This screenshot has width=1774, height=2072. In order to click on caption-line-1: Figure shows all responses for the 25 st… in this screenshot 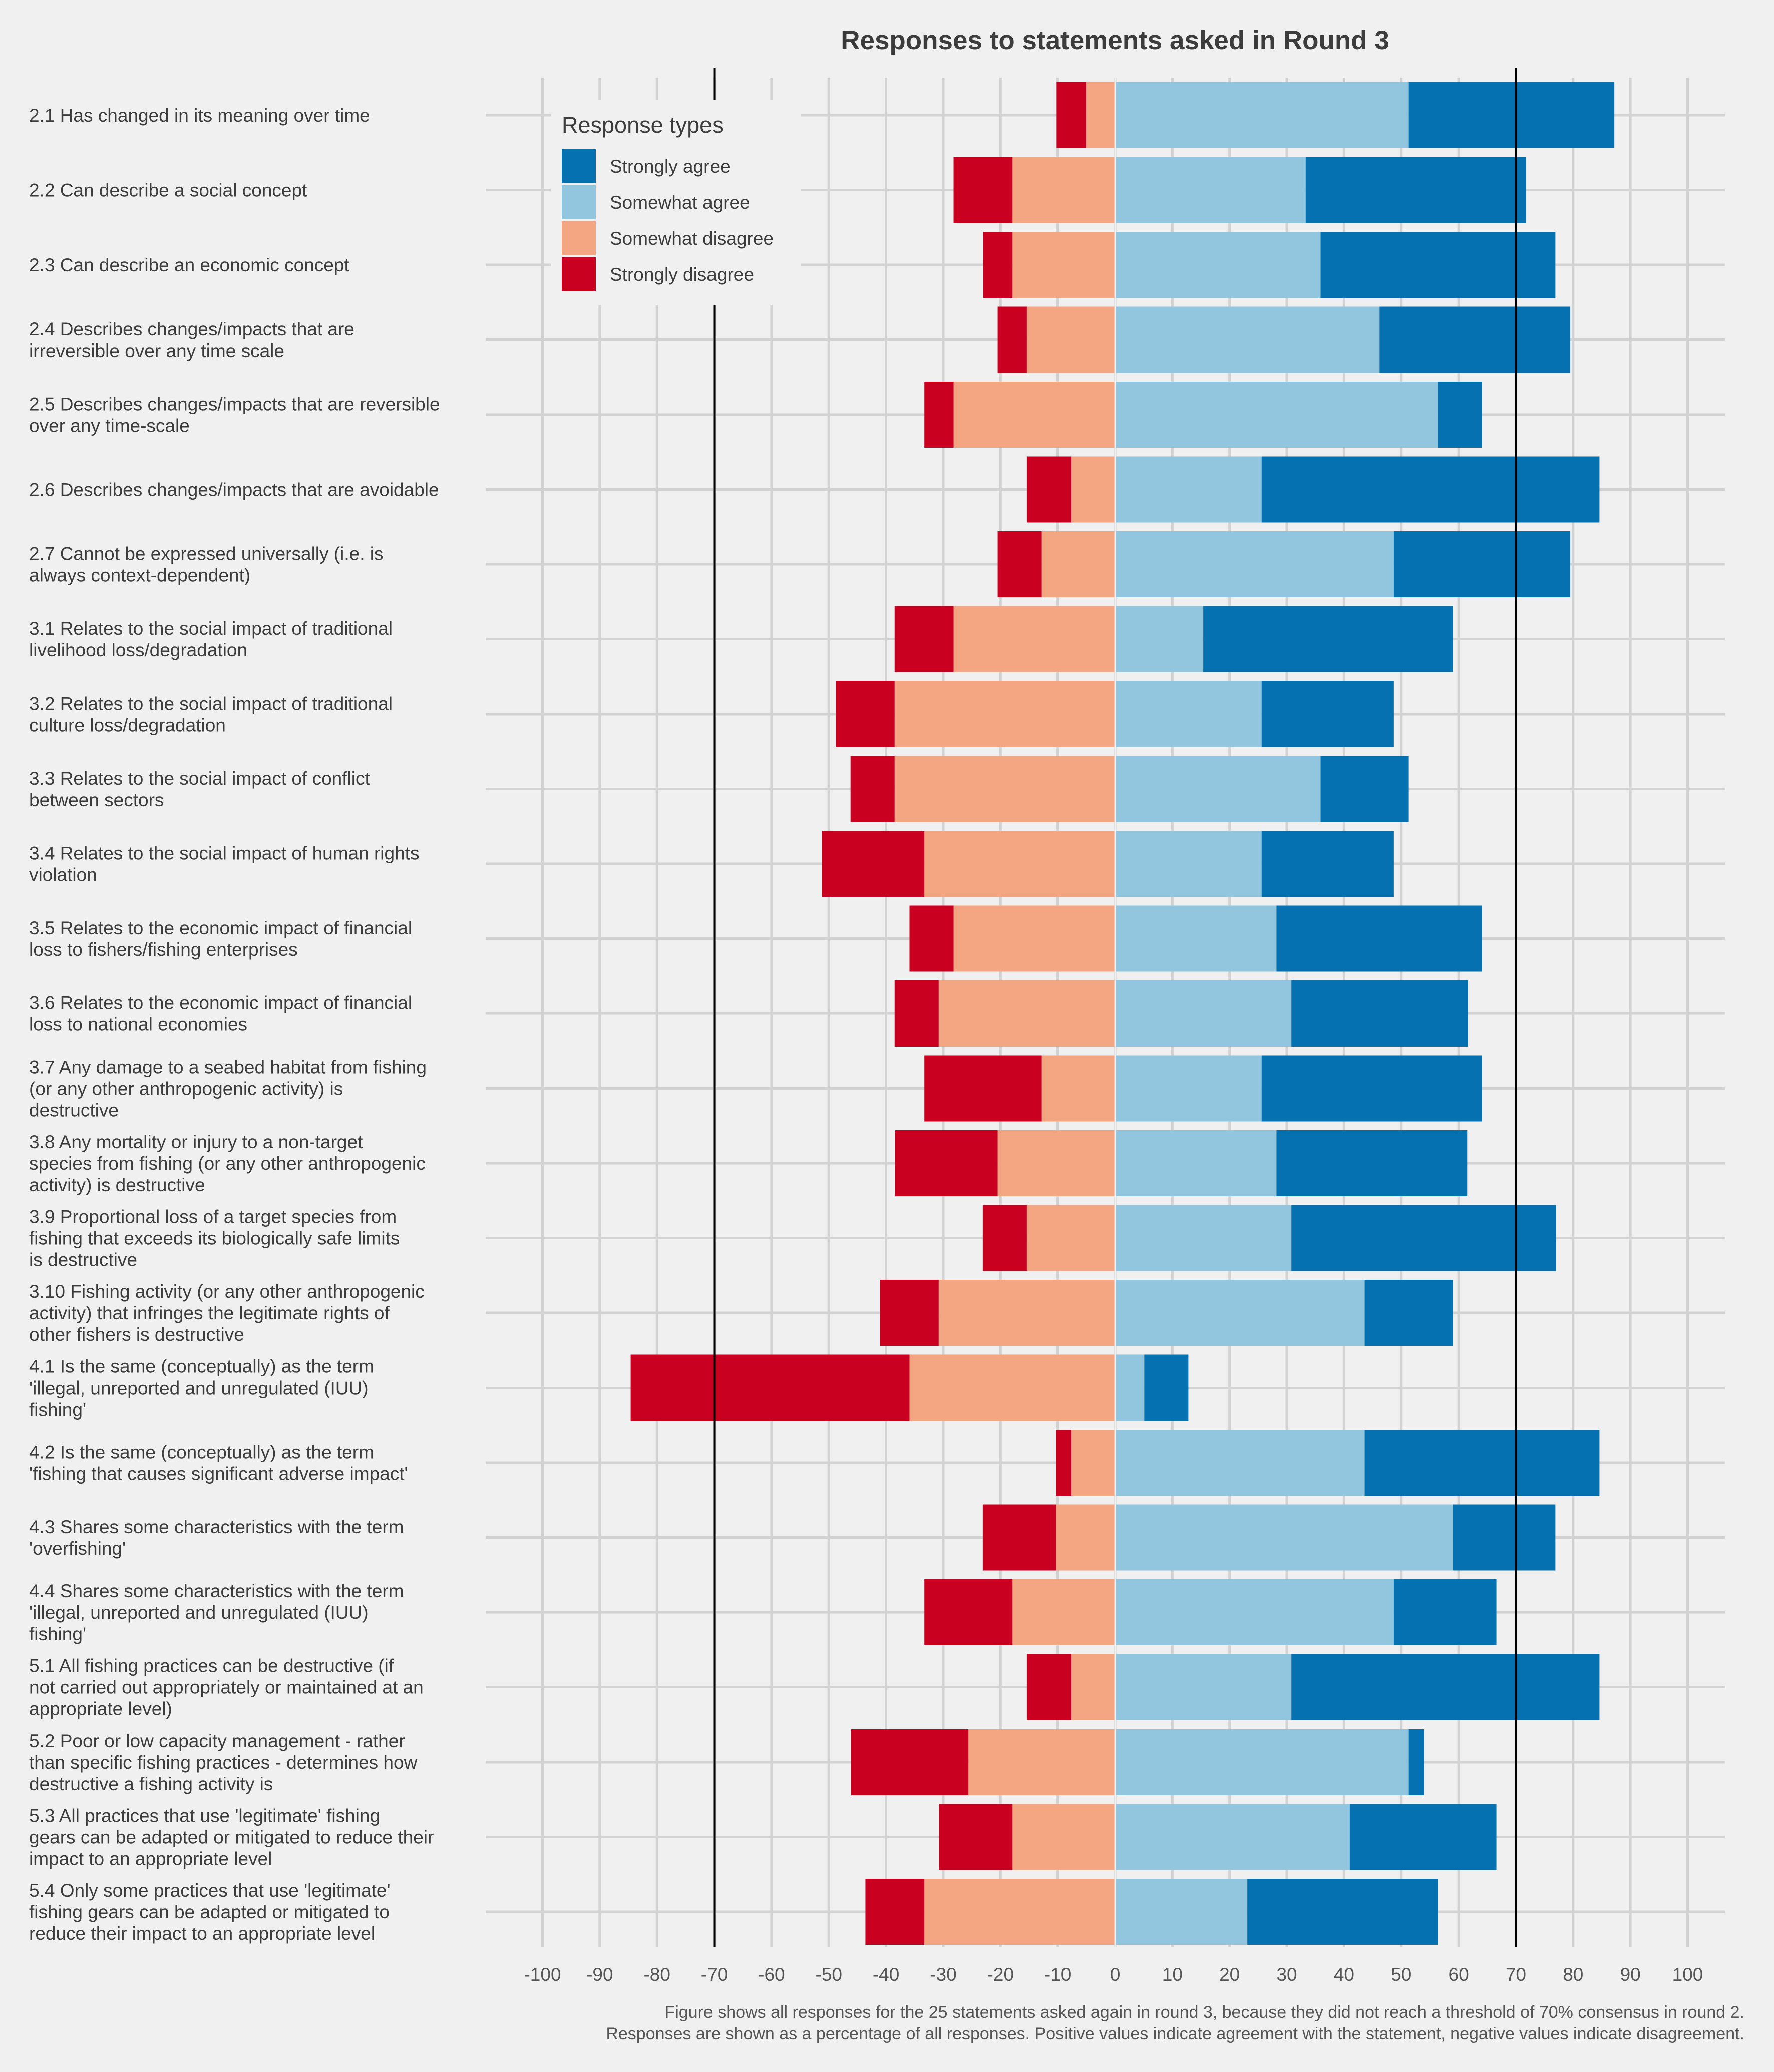, I will do `click(1204, 2012)`.